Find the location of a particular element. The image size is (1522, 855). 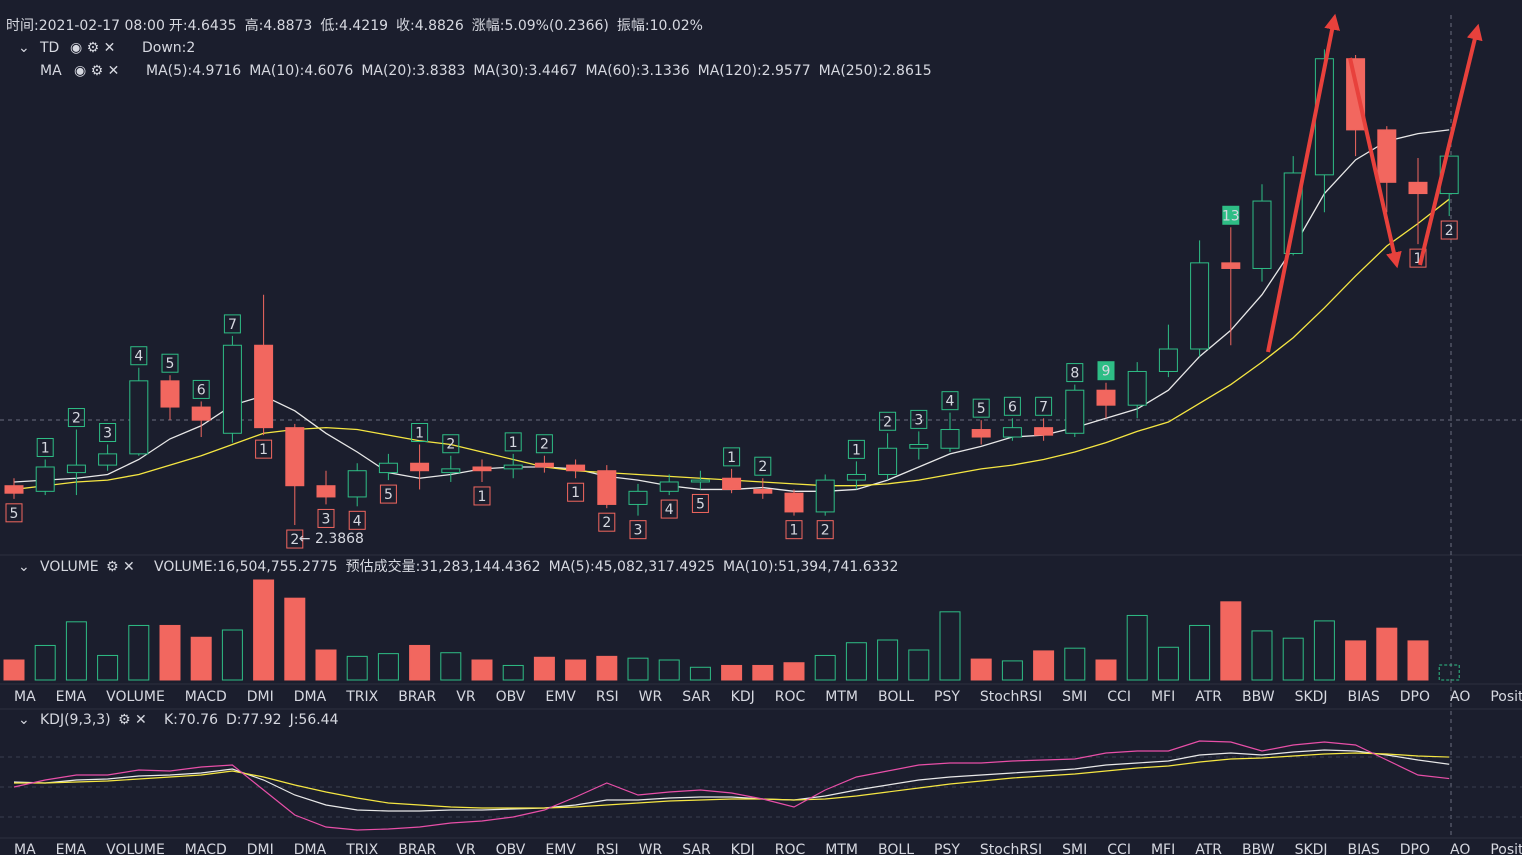

field-value: 10.02% is located at coordinates (676, 26).